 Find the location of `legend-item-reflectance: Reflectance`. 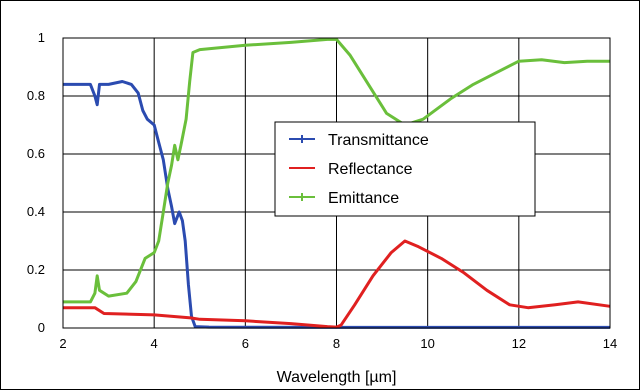

legend-item-reflectance: Reflectance is located at coordinates (351, 169).